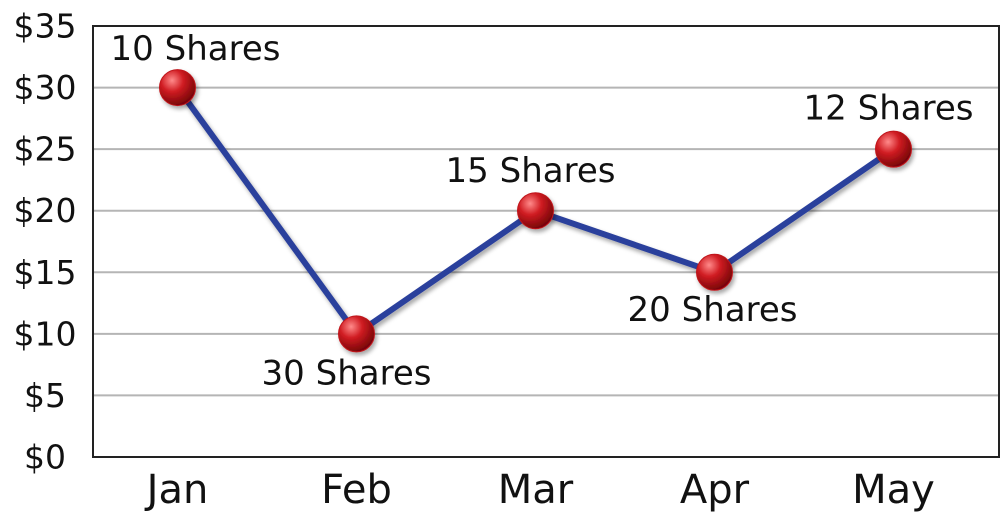  Describe the element at coordinates (713, 310) in the screenshot. I see `annotation: 20 Shares` at that location.